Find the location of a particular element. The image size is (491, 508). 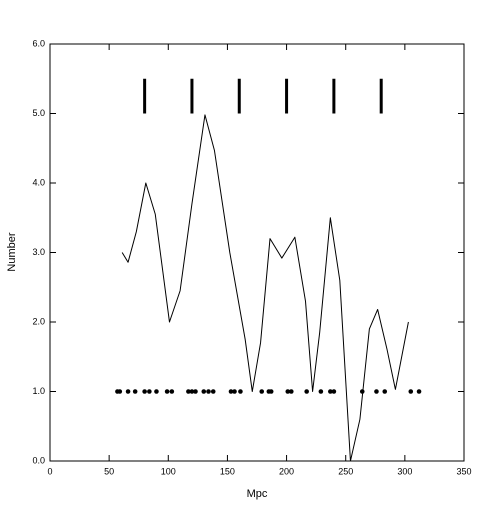

y-tick-label: 5.0 is located at coordinates (38, 113).